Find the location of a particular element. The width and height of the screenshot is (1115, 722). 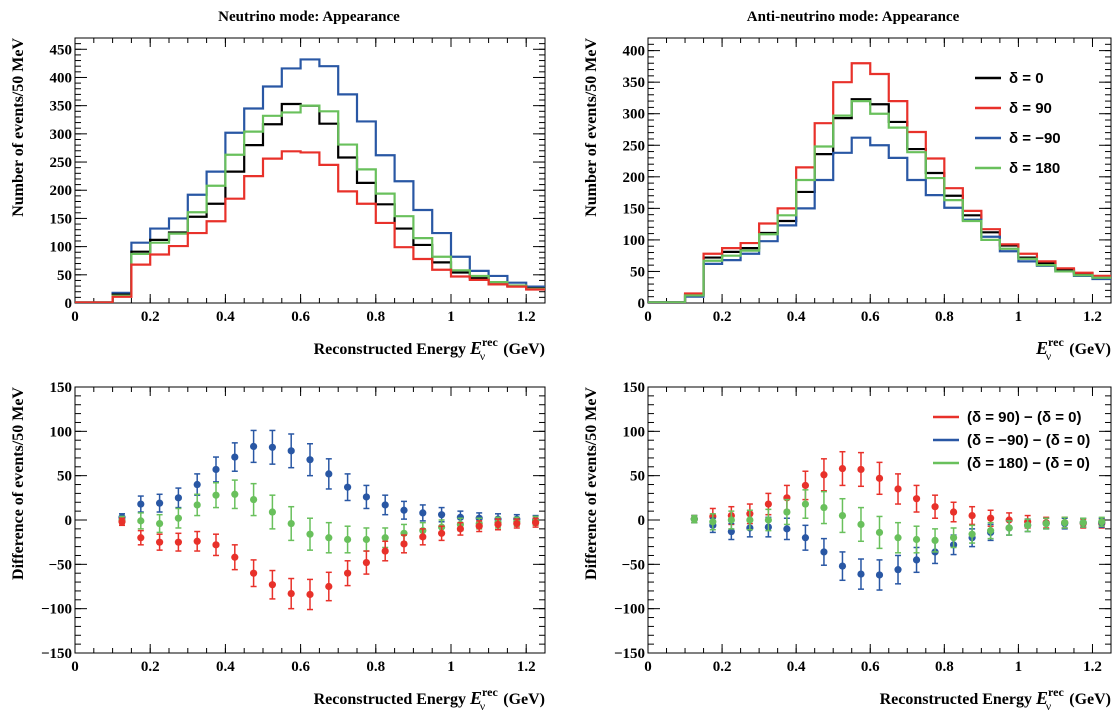

x-tick-label: 0.4 is located at coordinates (225, 317).